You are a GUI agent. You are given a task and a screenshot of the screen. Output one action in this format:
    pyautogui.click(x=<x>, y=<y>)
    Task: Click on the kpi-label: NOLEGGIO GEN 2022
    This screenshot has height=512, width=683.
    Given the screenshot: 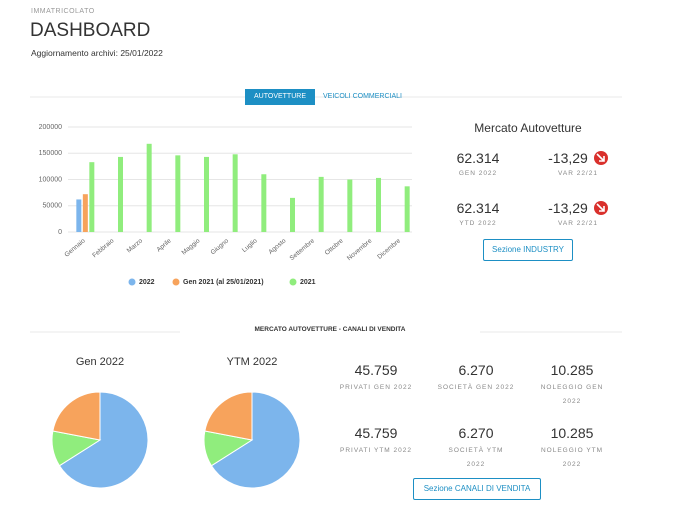 What is the action you would take?
    pyautogui.click(x=572, y=394)
    